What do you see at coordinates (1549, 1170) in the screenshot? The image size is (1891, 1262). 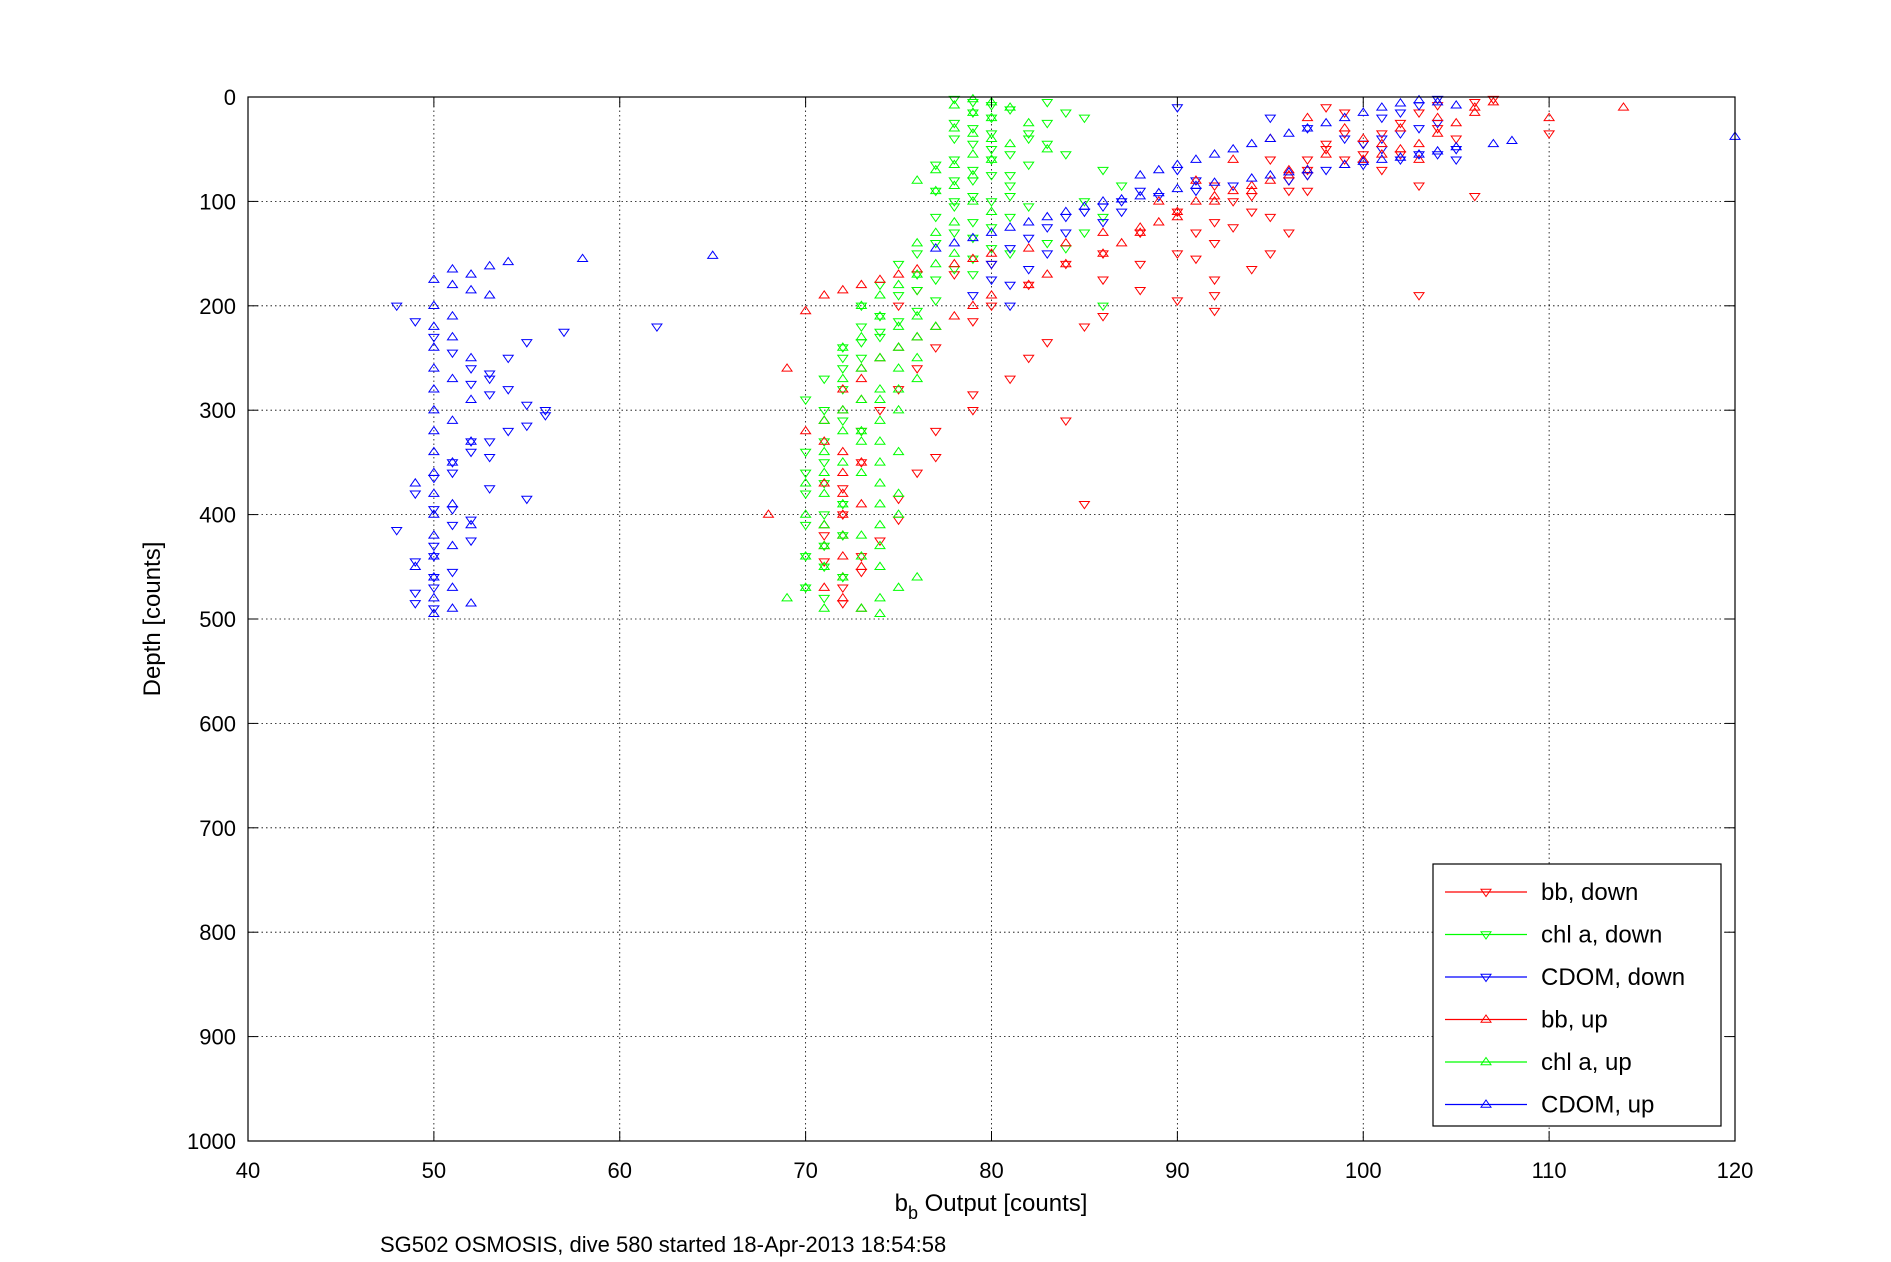 I see `x-tick-label: 110` at bounding box center [1549, 1170].